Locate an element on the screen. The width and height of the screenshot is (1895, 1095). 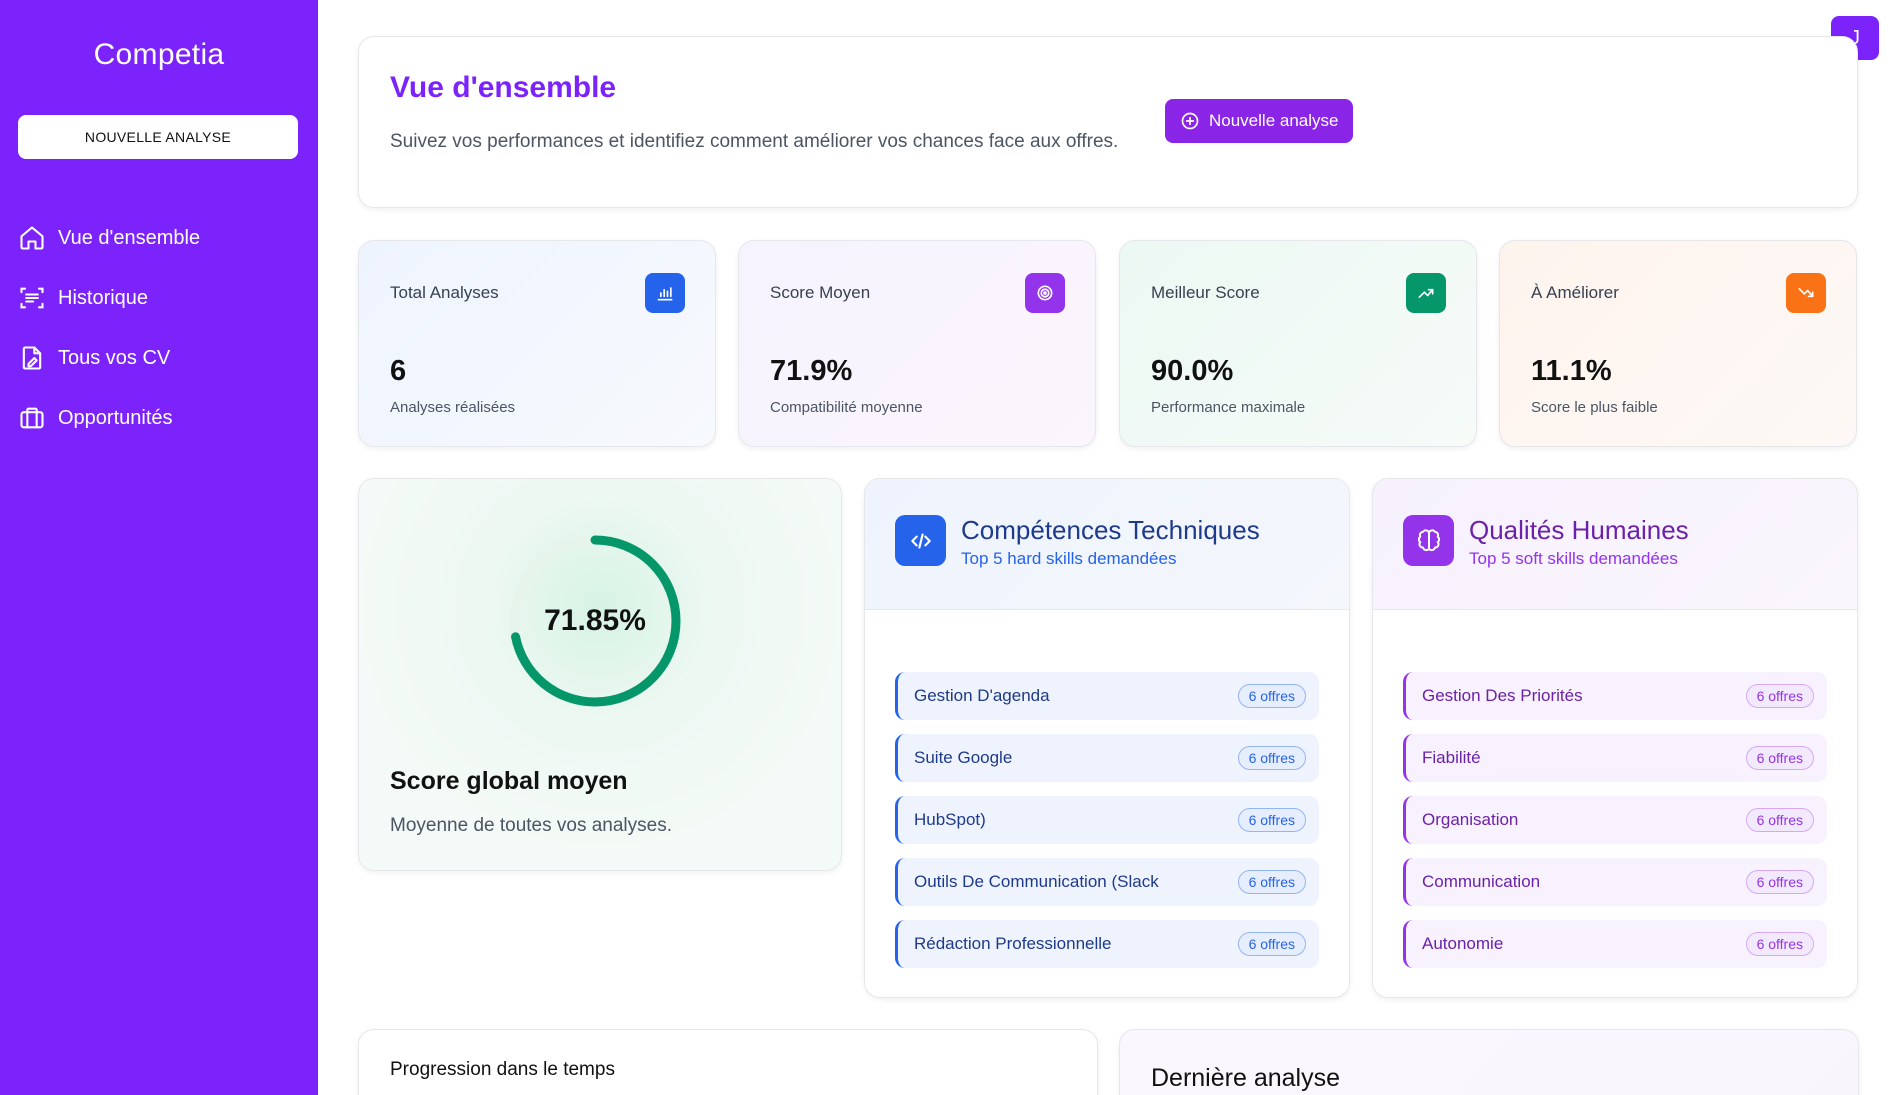
skill-name: Communication is located at coordinates (1481, 881).